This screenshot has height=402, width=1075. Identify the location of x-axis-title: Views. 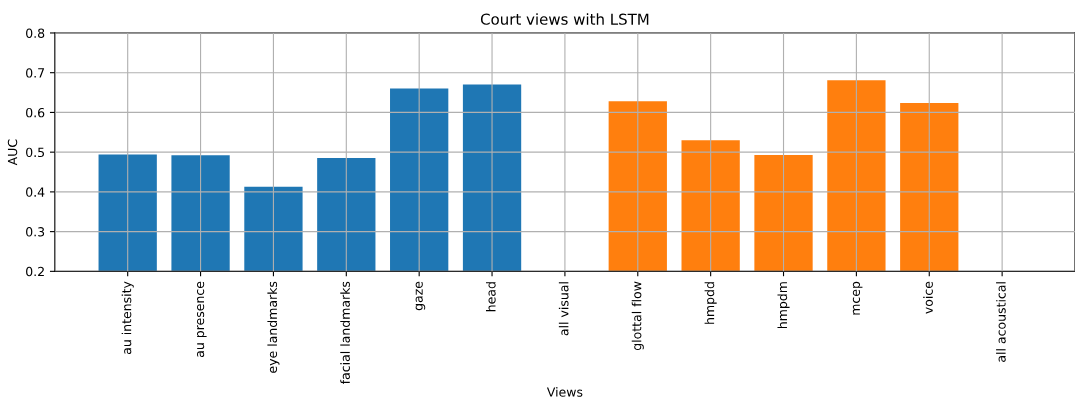
(564, 392).